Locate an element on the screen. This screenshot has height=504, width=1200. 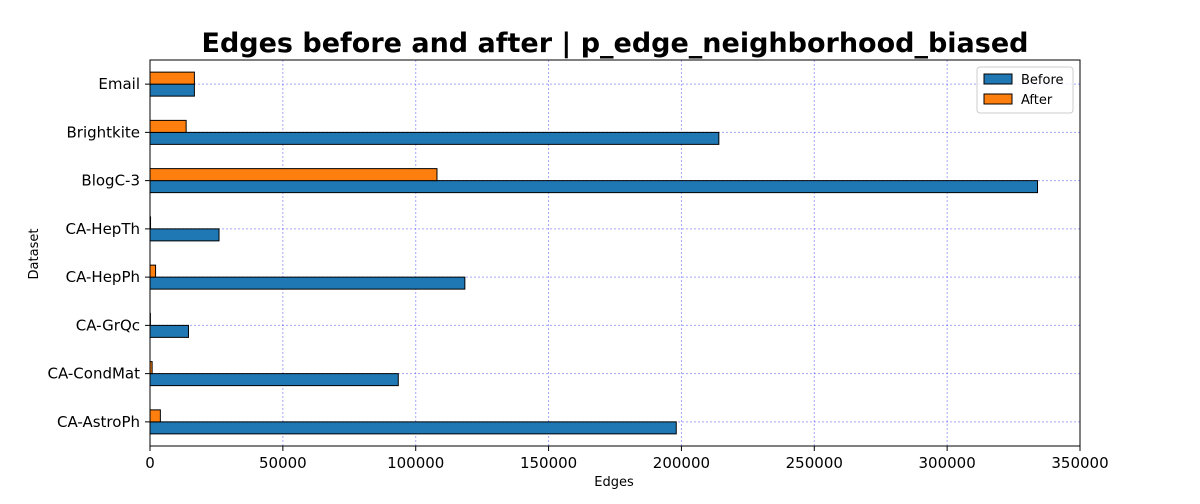
legend-swatch-after is located at coordinates (998, 99).